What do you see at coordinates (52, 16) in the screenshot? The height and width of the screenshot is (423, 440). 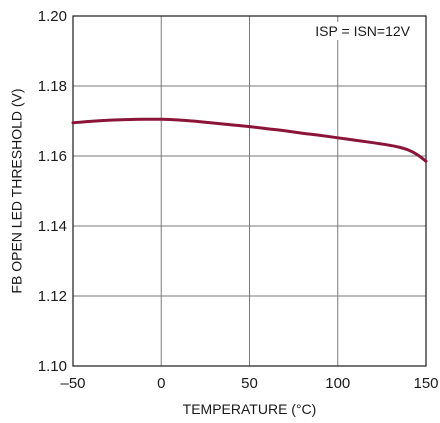 I see `y-tick-label: 1.20` at bounding box center [52, 16].